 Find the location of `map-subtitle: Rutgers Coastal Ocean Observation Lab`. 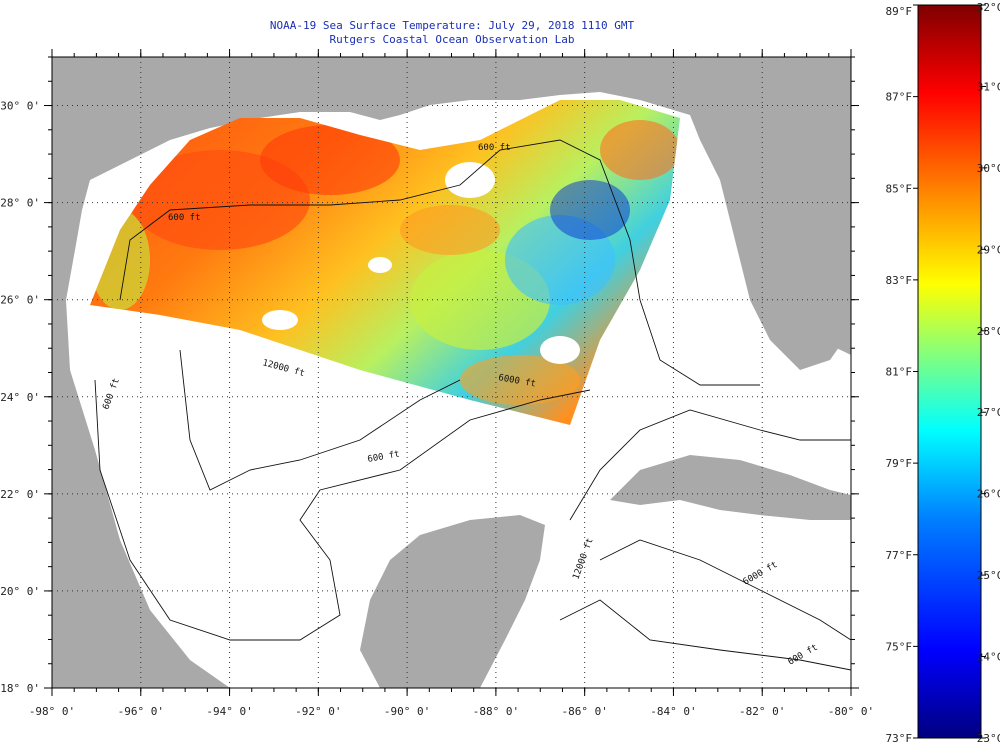

map-subtitle: Rutgers Coastal Ocean Observation Lab is located at coordinates (452, 39).